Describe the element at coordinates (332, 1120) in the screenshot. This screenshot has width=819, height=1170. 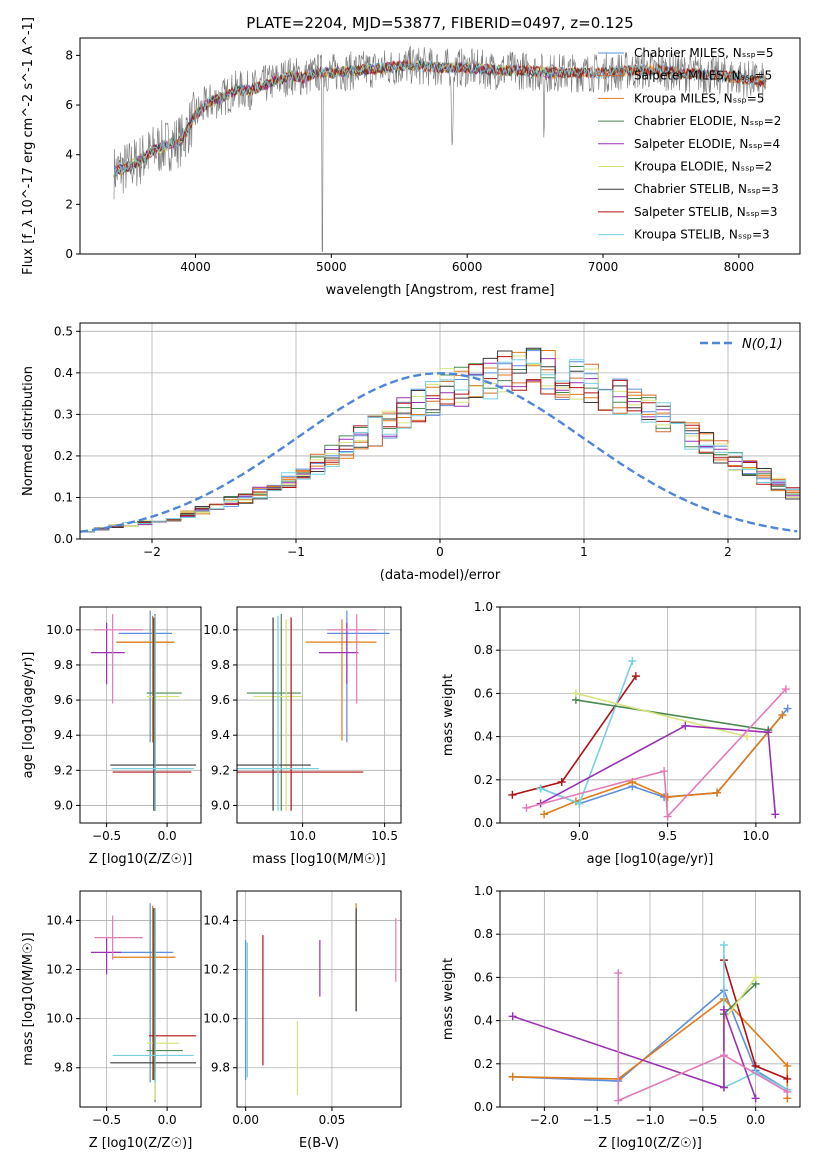
I see `x-tick-label: 0.05` at that location.